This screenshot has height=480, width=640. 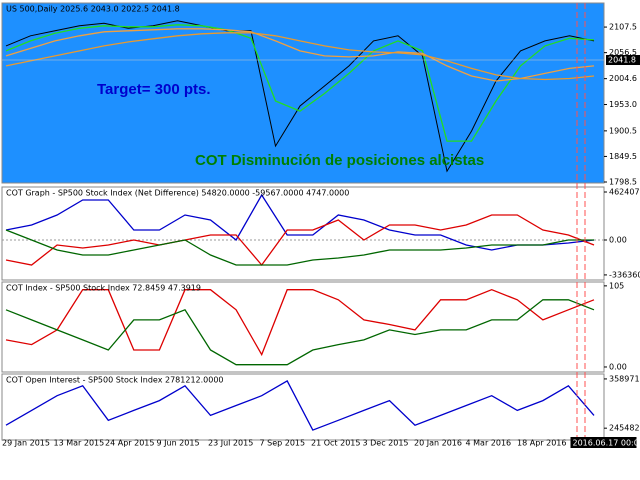 I want to click on x-tick-label: 7 Sep 2015, so click(x=283, y=443).